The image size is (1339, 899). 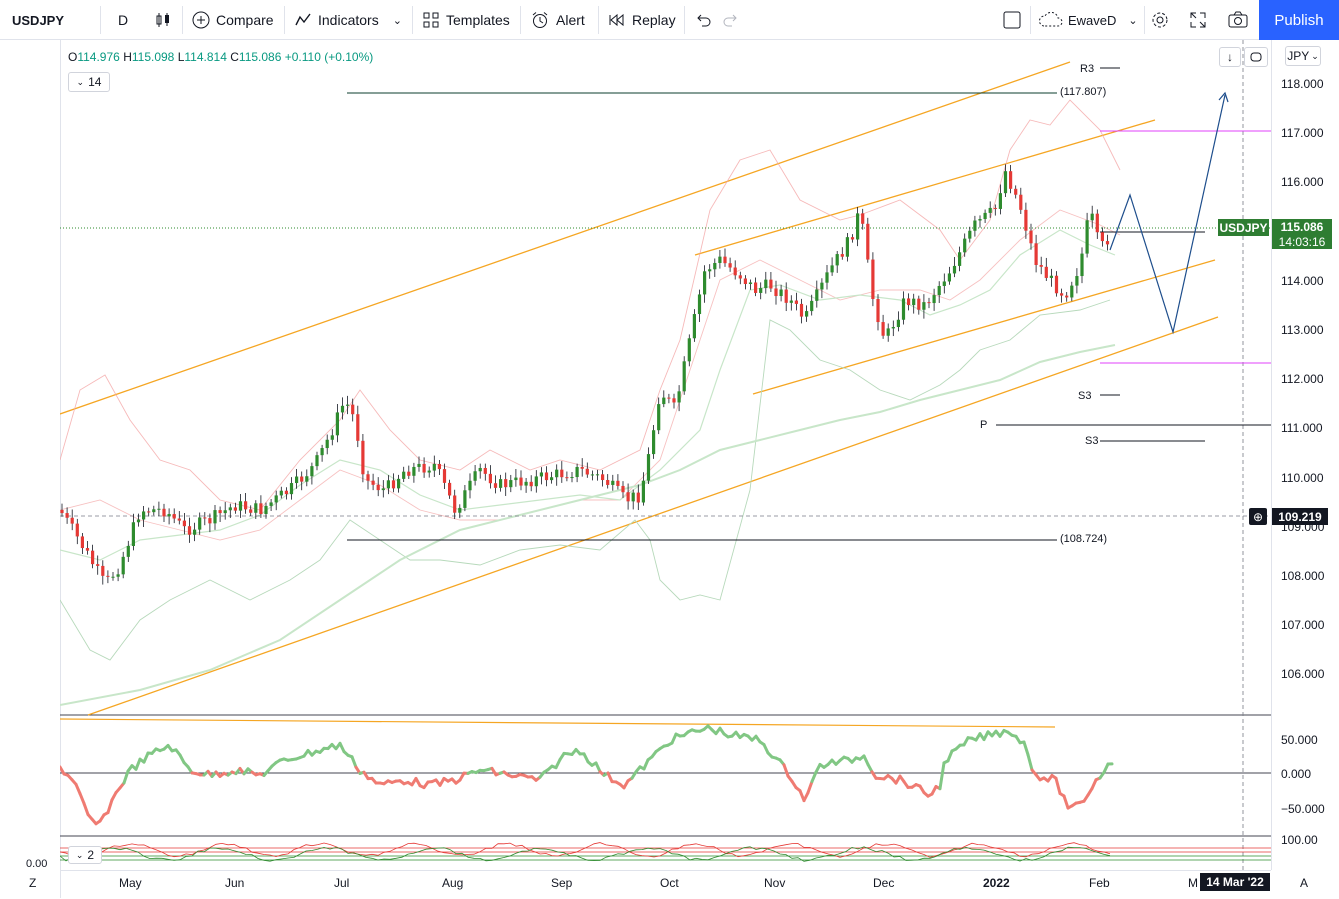 I want to click on zoom-button: Z, so click(x=32, y=883).